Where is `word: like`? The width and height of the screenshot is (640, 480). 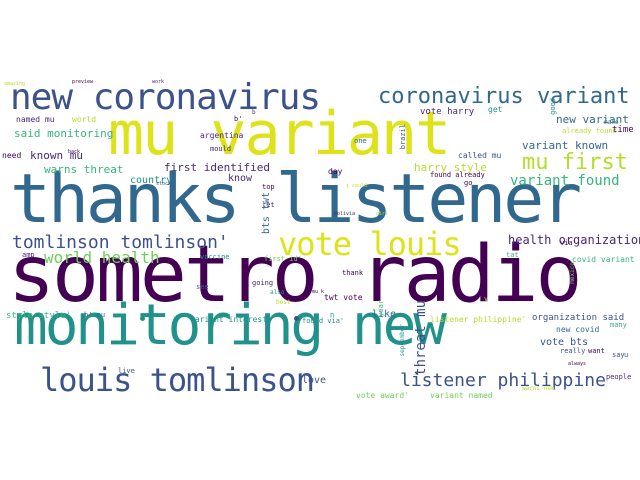
word: like is located at coordinates (384, 314).